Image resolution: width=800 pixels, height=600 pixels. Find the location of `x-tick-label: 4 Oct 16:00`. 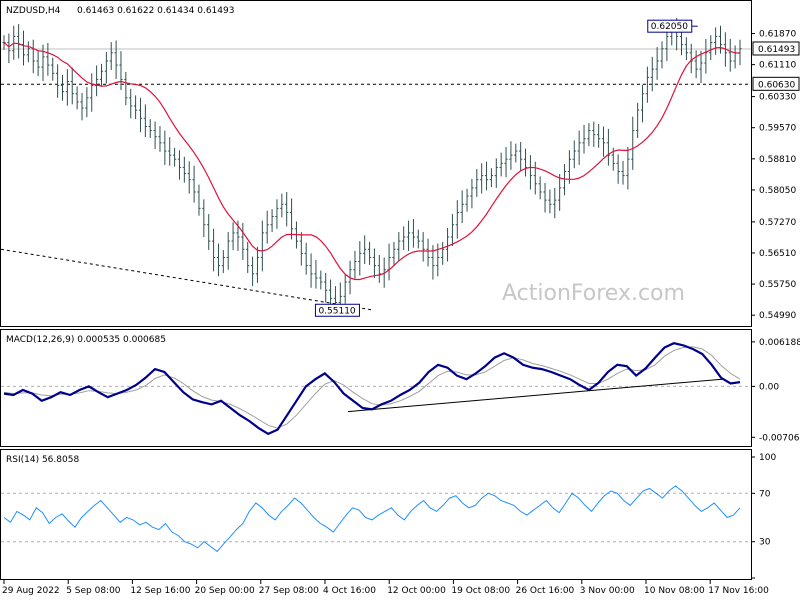

x-tick-label: 4 Oct 16:00 is located at coordinates (349, 591).